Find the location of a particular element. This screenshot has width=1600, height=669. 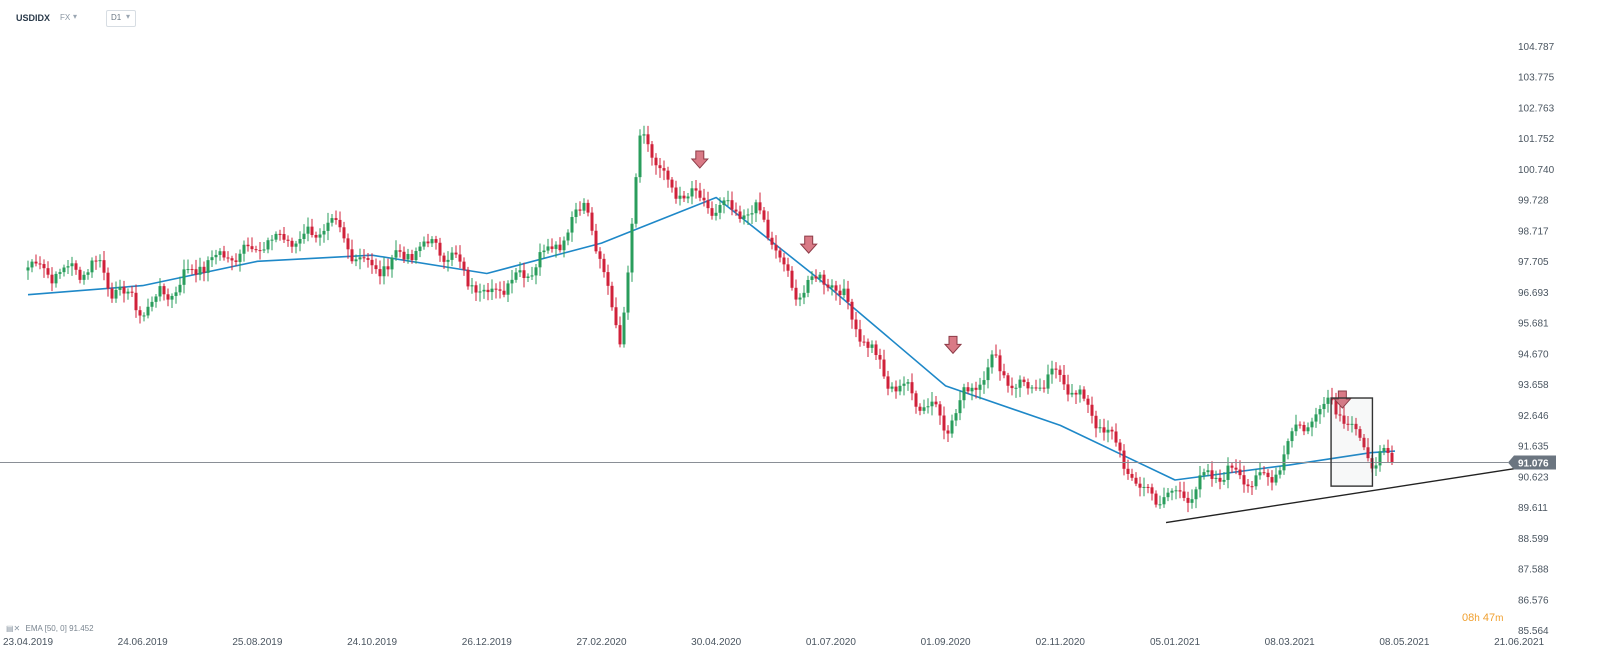

y-tick-label: 87.588 is located at coordinates (1533, 570).